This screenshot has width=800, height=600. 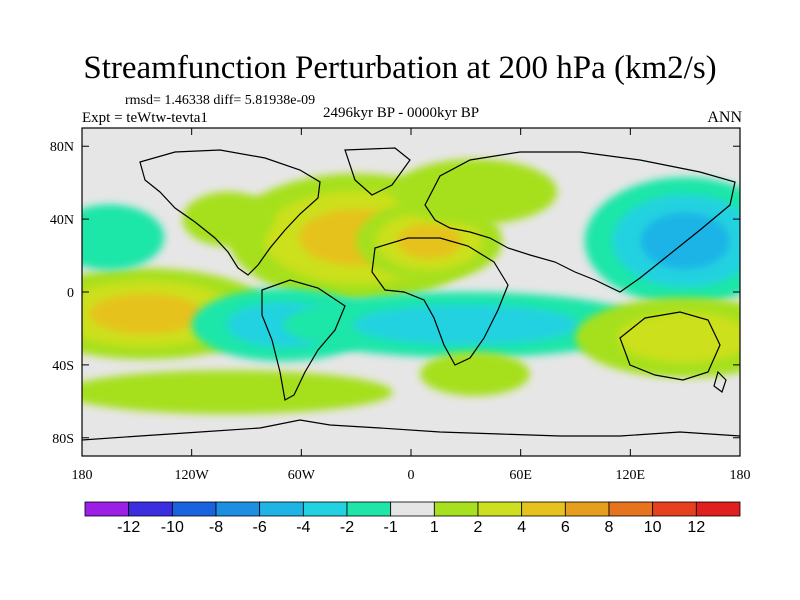 What do you see at coordinates (347, 527) in the screenshot?
I see `colorbar-label: -2` at bounding box center [347, 527].